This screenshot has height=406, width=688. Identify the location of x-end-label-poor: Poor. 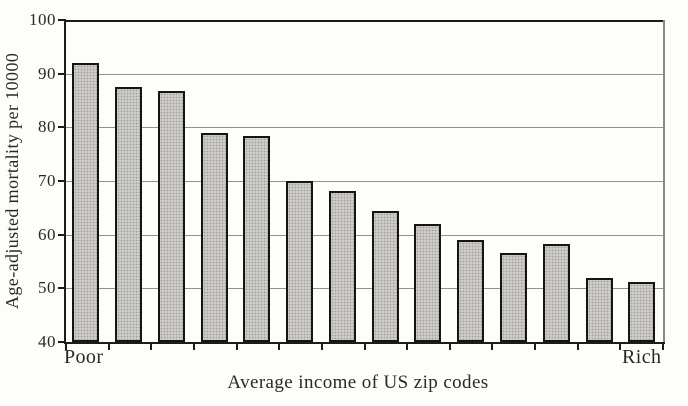
(84, 357).